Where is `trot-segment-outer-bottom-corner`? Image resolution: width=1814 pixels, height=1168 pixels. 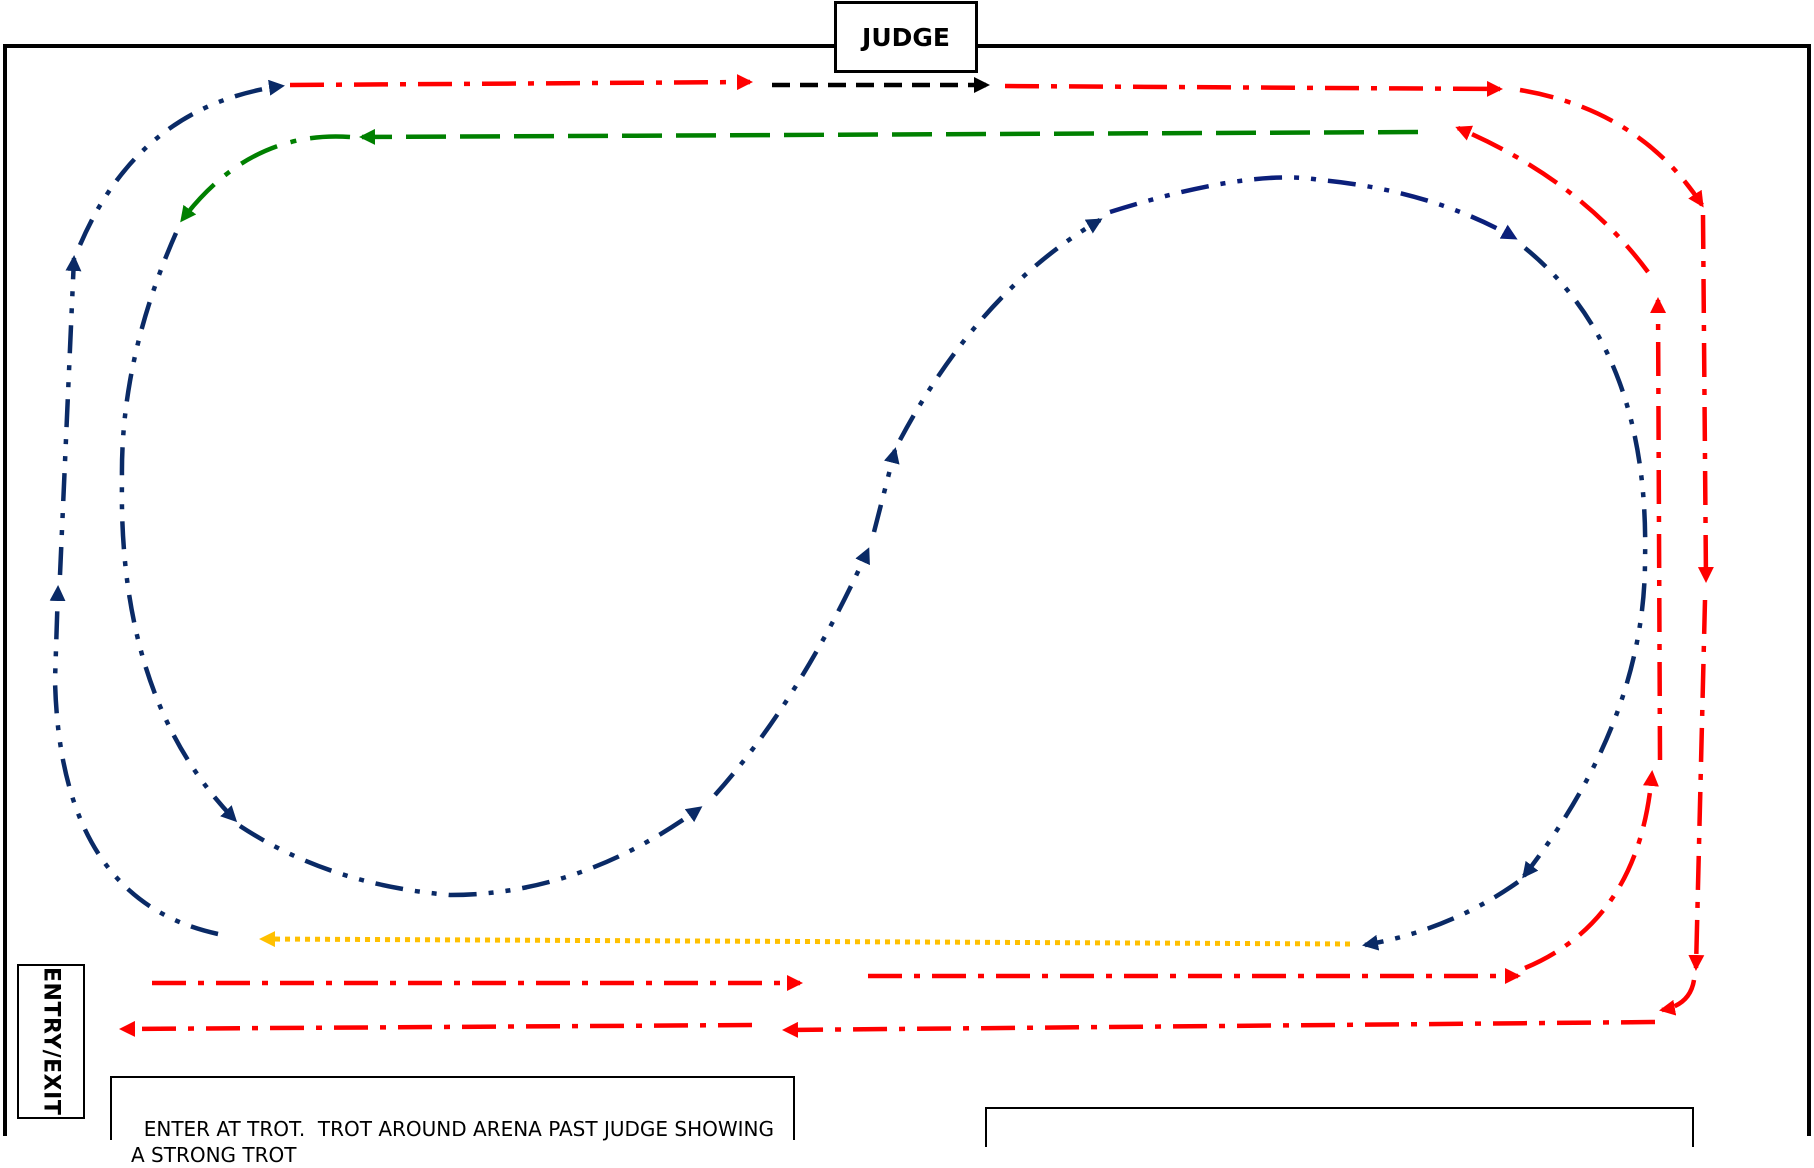 trot-segment-outer-bottom-corner is located at coordinates (1678, 995).